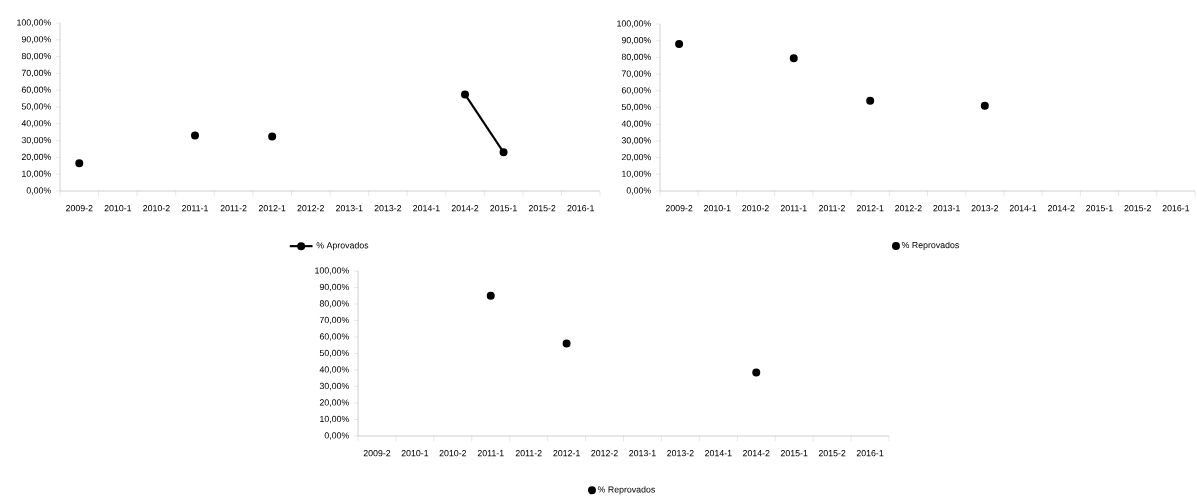  What do you see at coordinates (342, 246) in the screenshot?
I see `legend-label: % Aprovados` at bounding box center [342, 246].